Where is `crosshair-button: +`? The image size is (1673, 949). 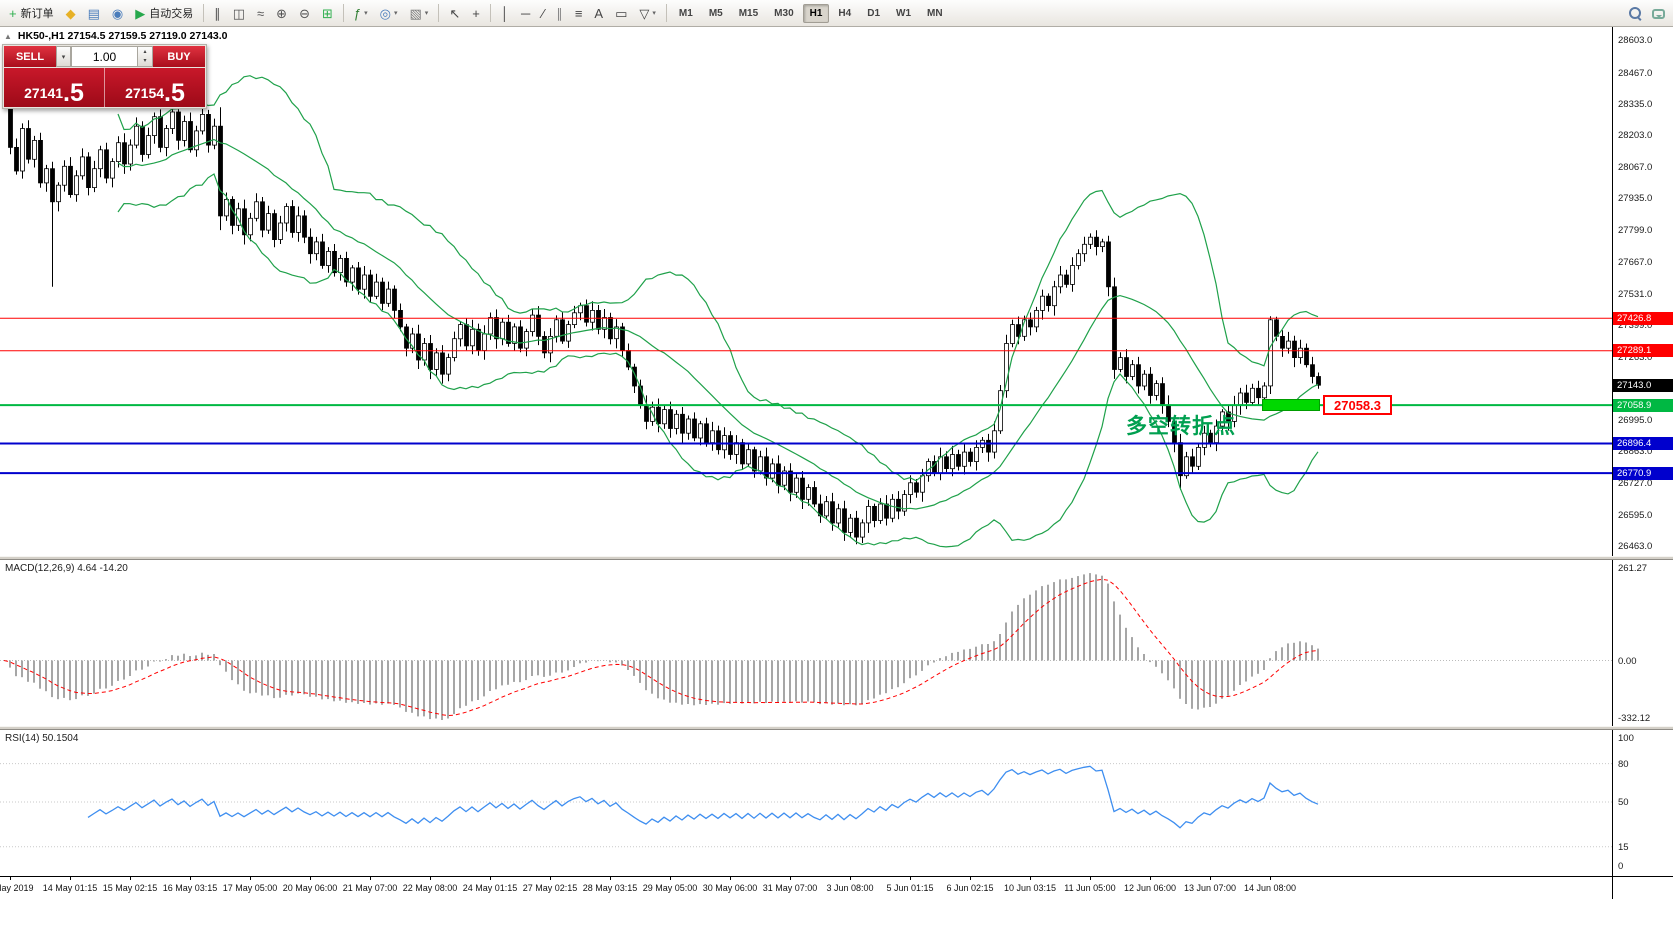
crosshair-button: + is located at coordinates (476, 13).